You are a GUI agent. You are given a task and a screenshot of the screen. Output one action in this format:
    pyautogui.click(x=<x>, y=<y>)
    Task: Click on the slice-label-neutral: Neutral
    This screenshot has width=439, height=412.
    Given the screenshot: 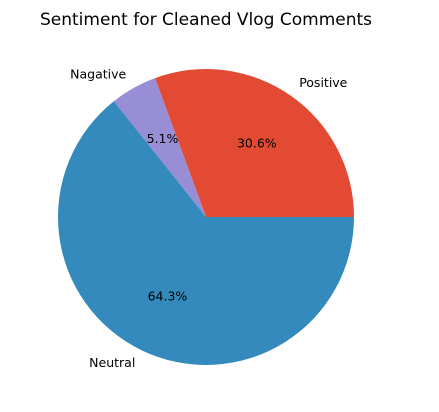 What is the action you would take?
    pyautogui.click(x=112, y=362)
    